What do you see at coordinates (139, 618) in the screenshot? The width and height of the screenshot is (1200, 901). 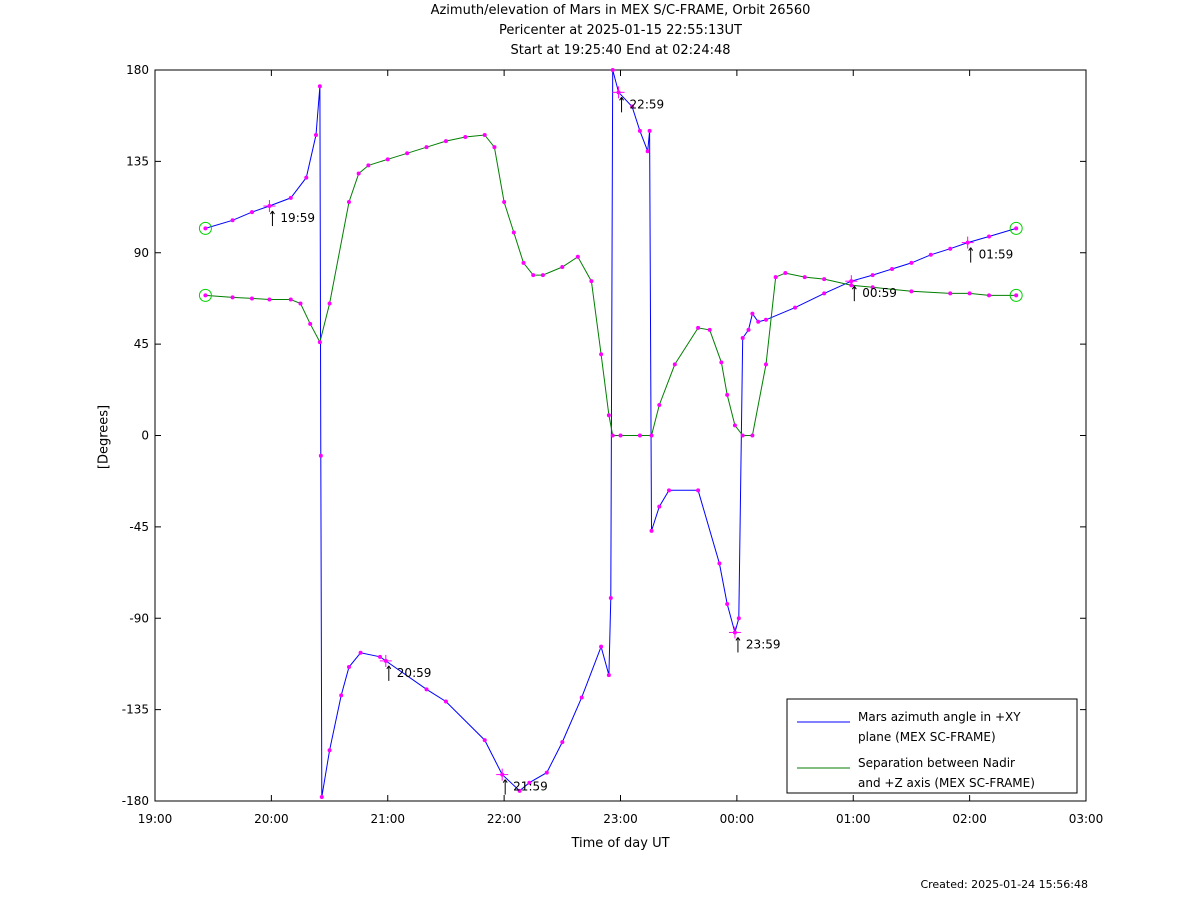 I see `y-tick-label: -90` at bounding box center [139, 618].